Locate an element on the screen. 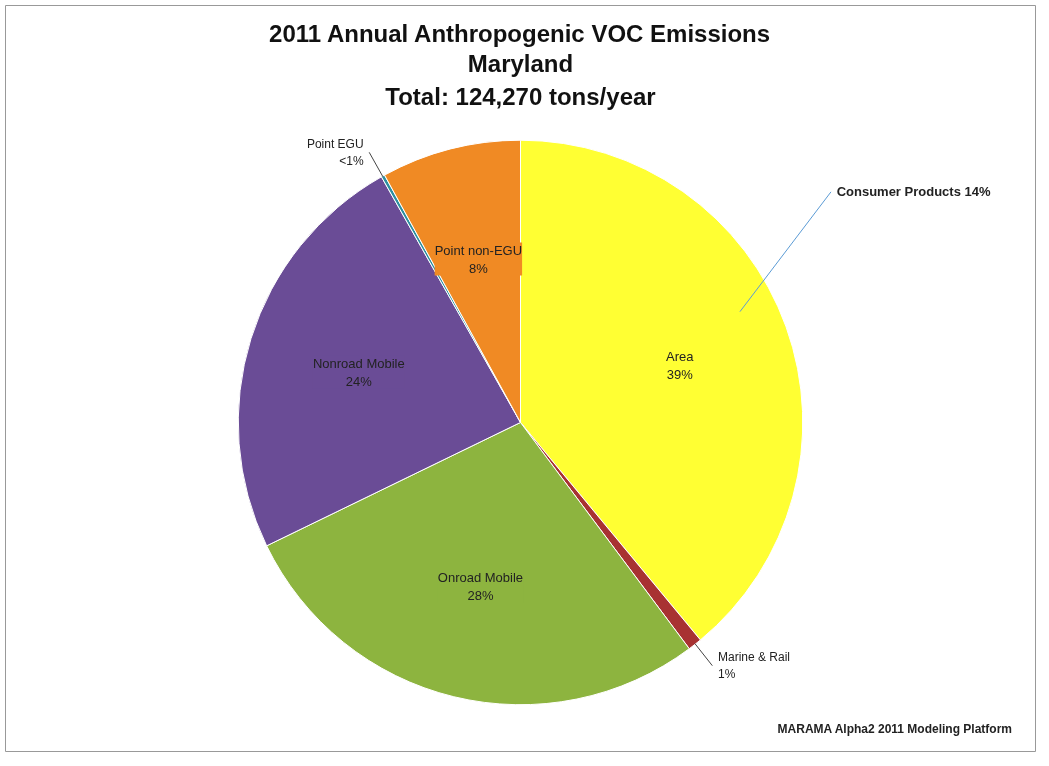 The height and width of the screenshot is (766, 1049). data-label: 24% is located at coordinates (359, 381).